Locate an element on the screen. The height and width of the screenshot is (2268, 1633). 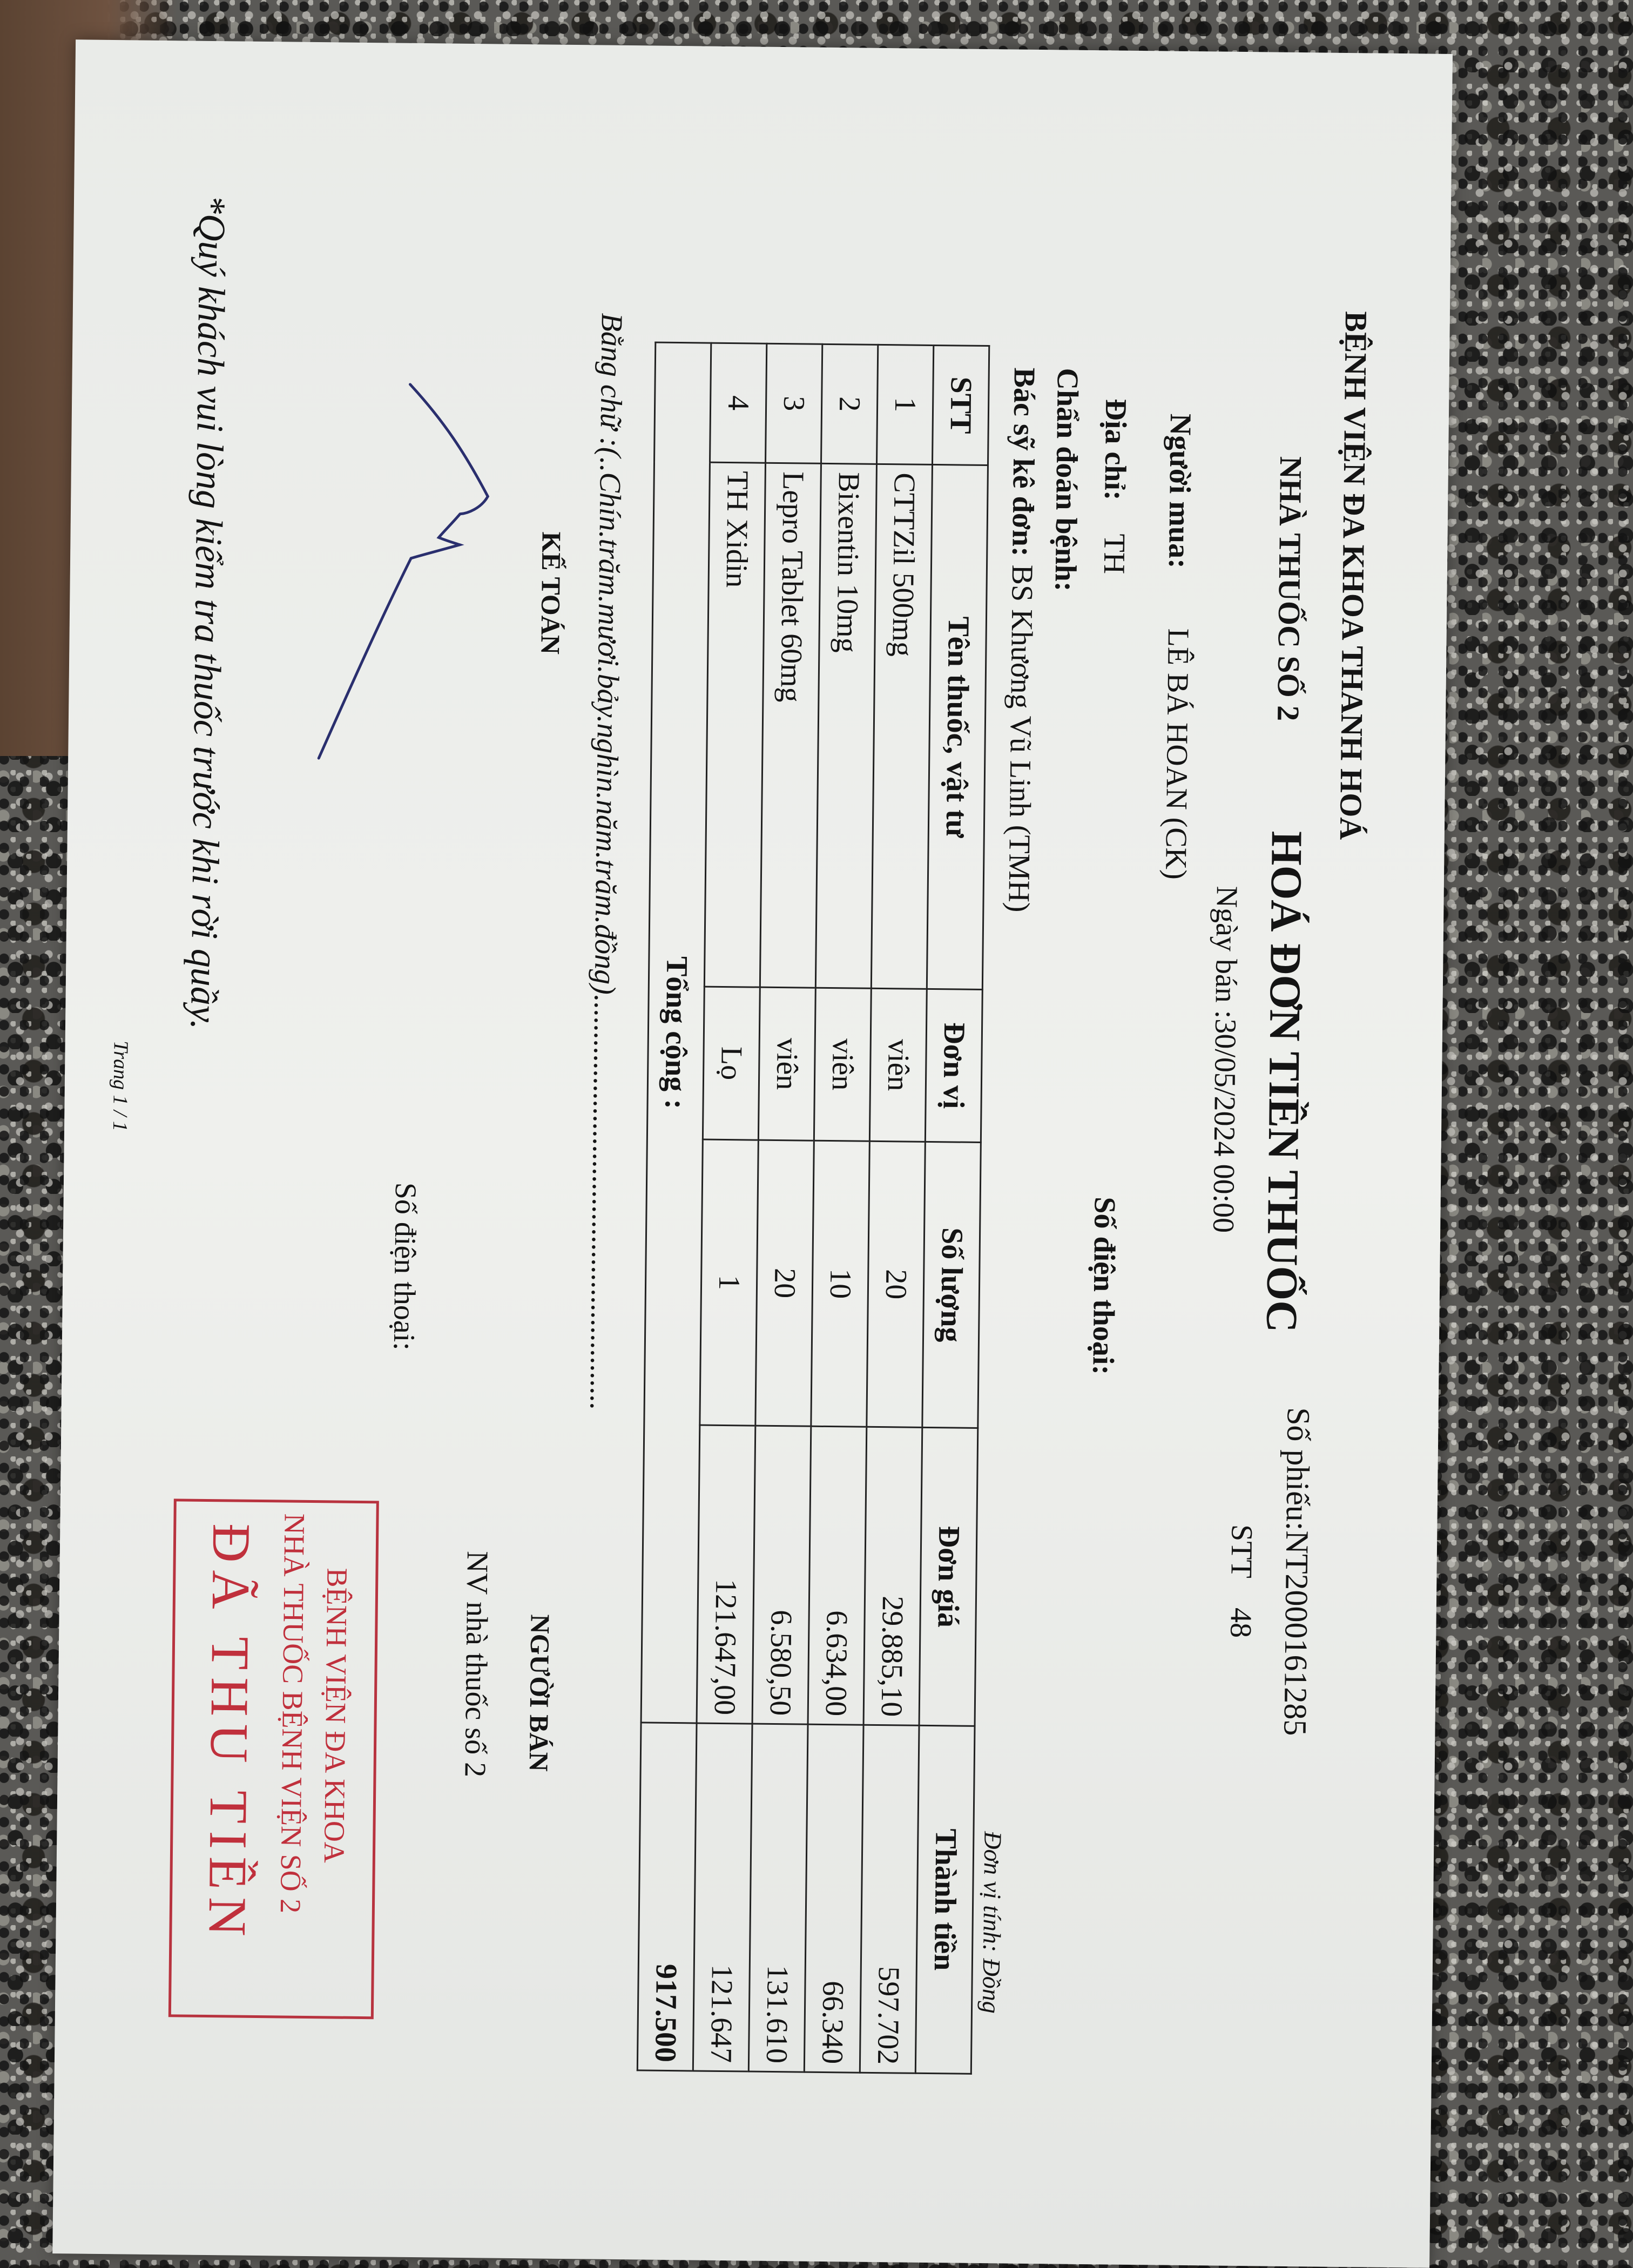
page-number: Trang 1 / 1 is located at coordinates (120, 1086).